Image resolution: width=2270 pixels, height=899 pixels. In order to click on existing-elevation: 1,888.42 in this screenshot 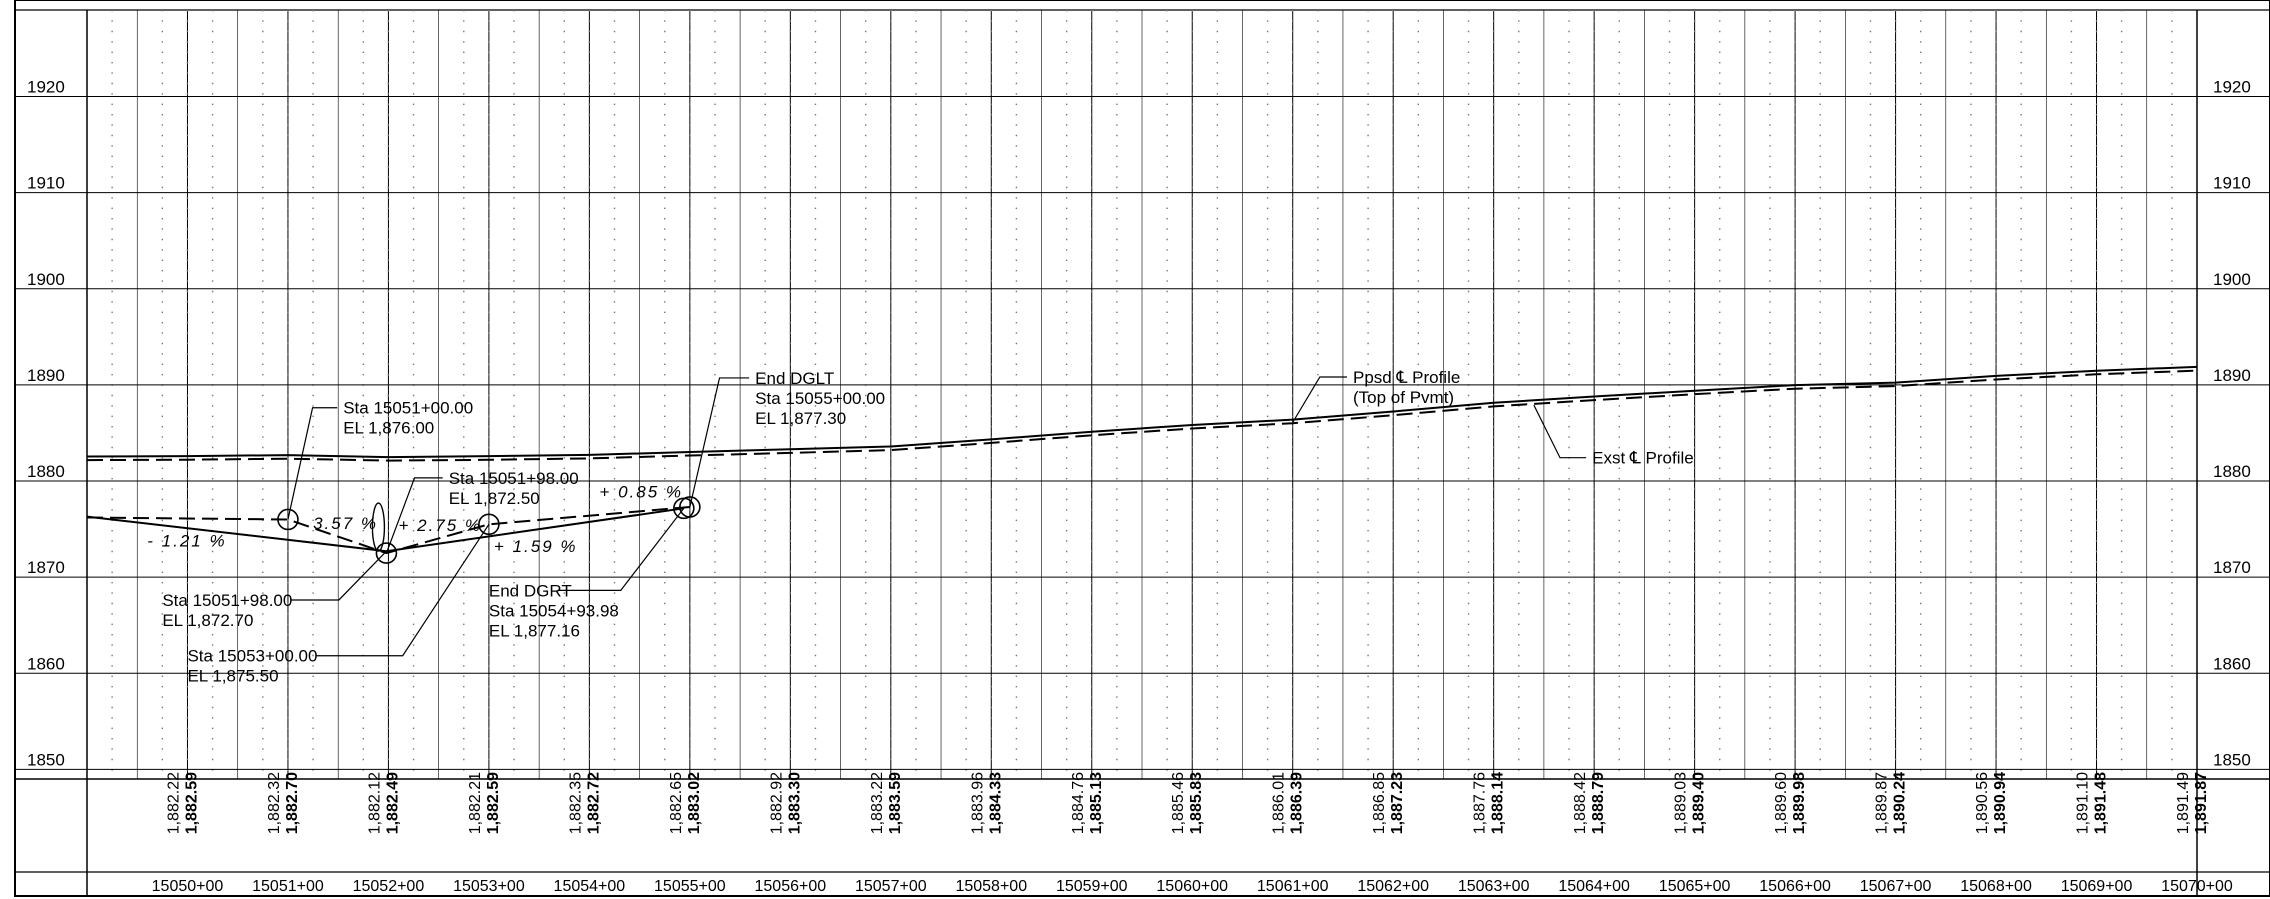, I will do `click(1580, 803)`.